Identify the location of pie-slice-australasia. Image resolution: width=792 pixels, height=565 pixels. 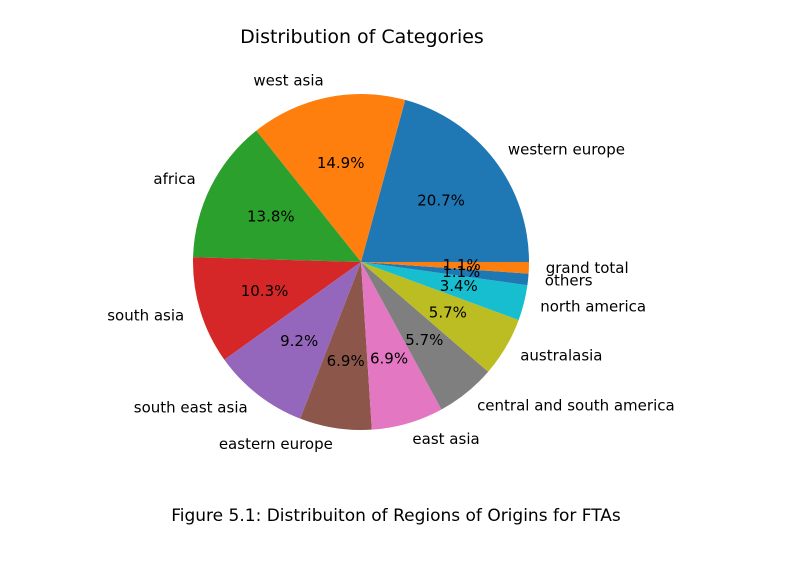
(440, 317).